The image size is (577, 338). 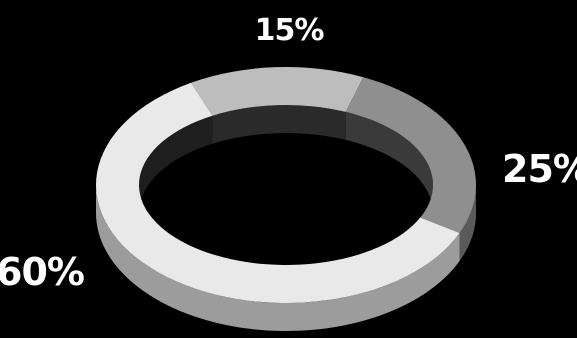 What do you see at coordinates (539, 169) in the screenshot?
I see `slice-label-2: 25%` at bounding box center [539, 169].